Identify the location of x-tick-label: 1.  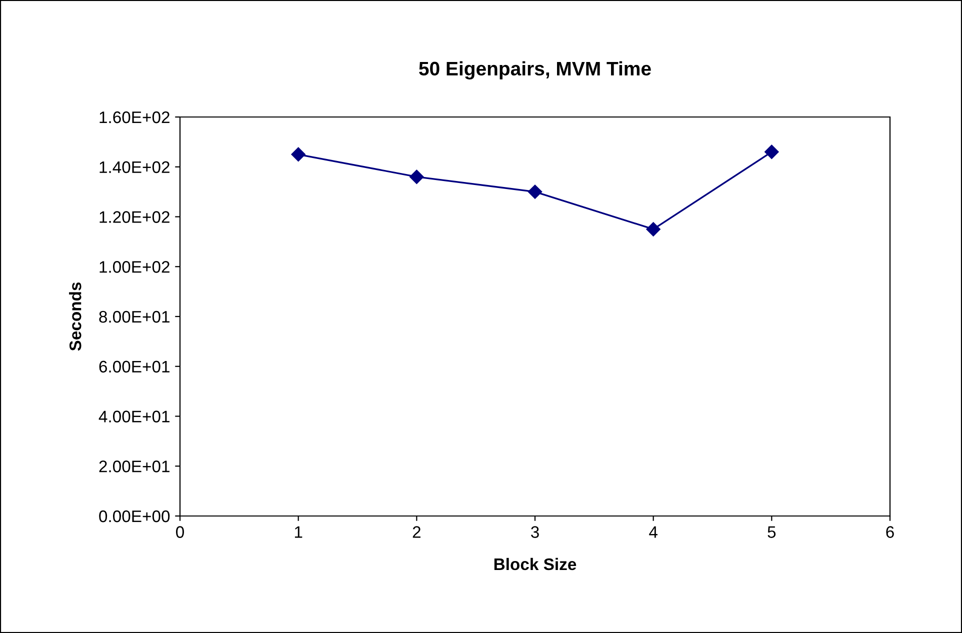
(298, 532).